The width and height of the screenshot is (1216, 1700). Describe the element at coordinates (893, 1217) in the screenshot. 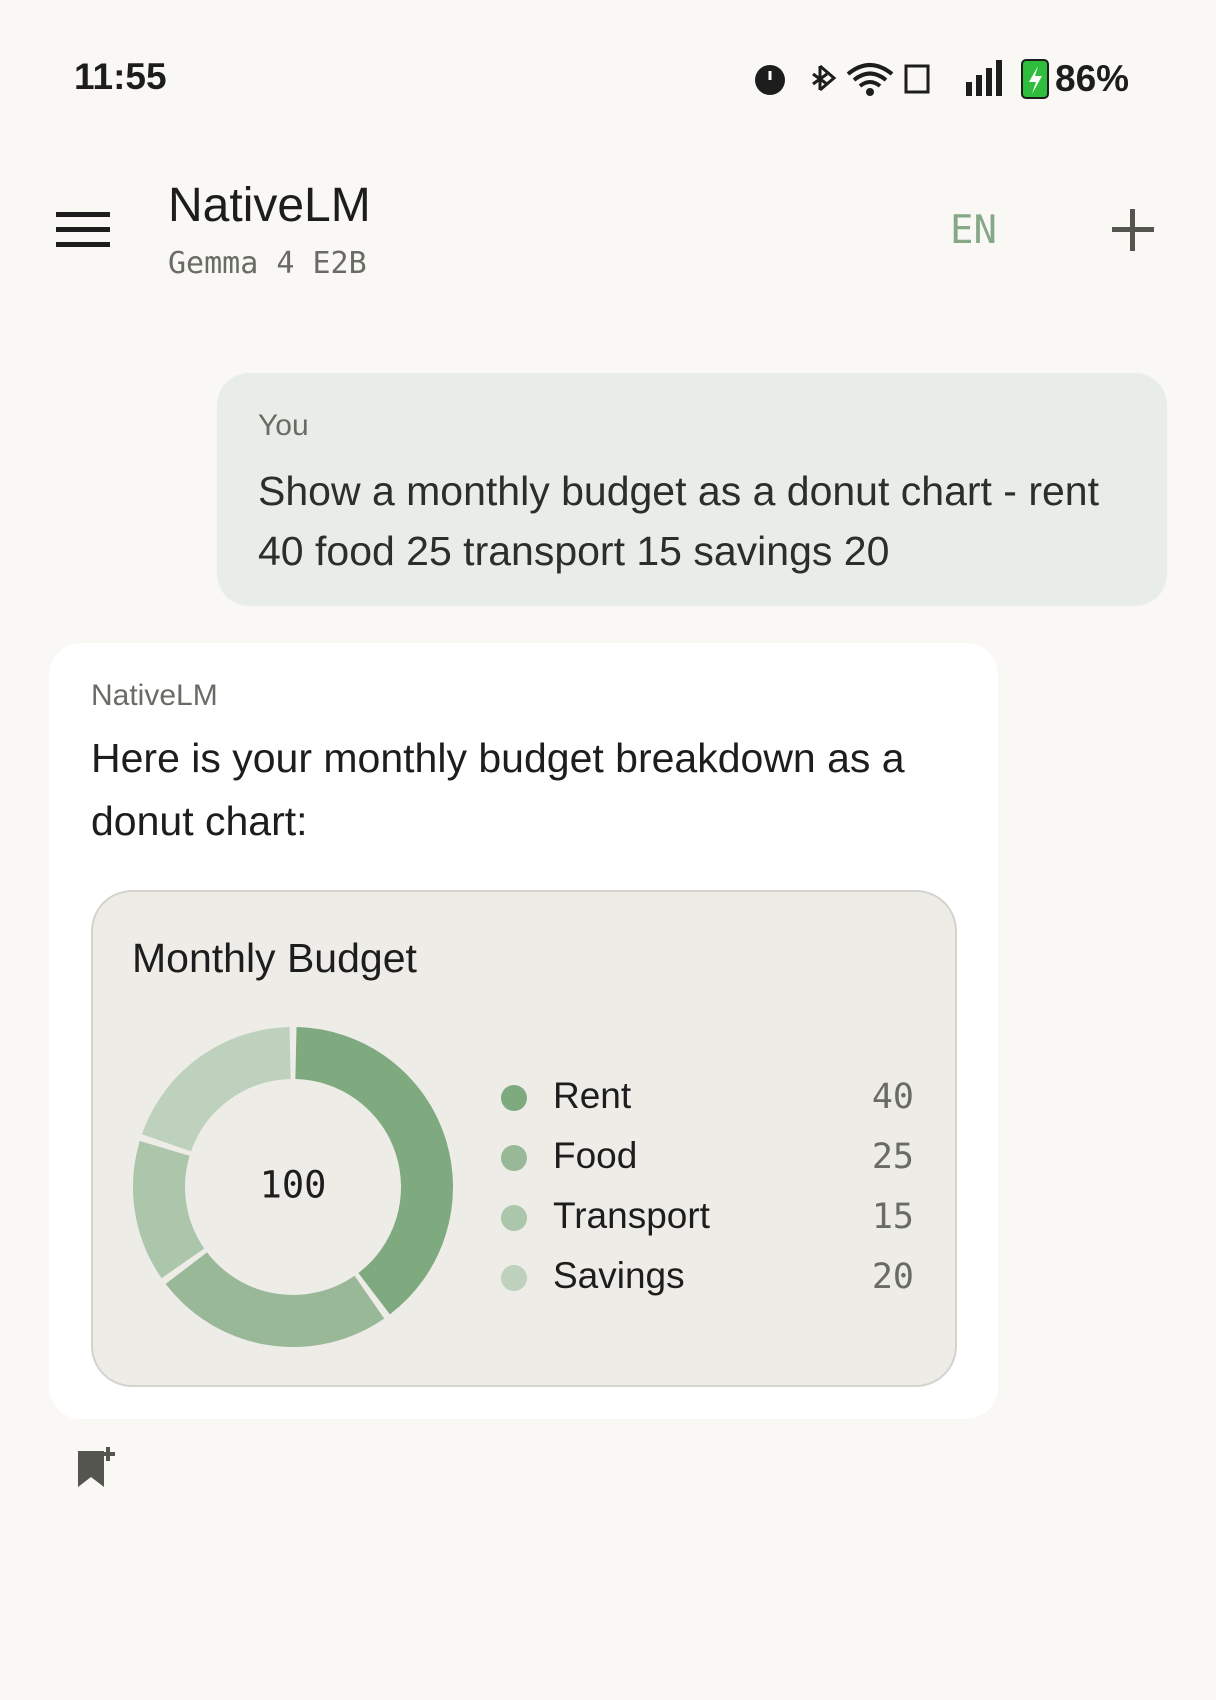

I see `legend-value: 15` at that location.